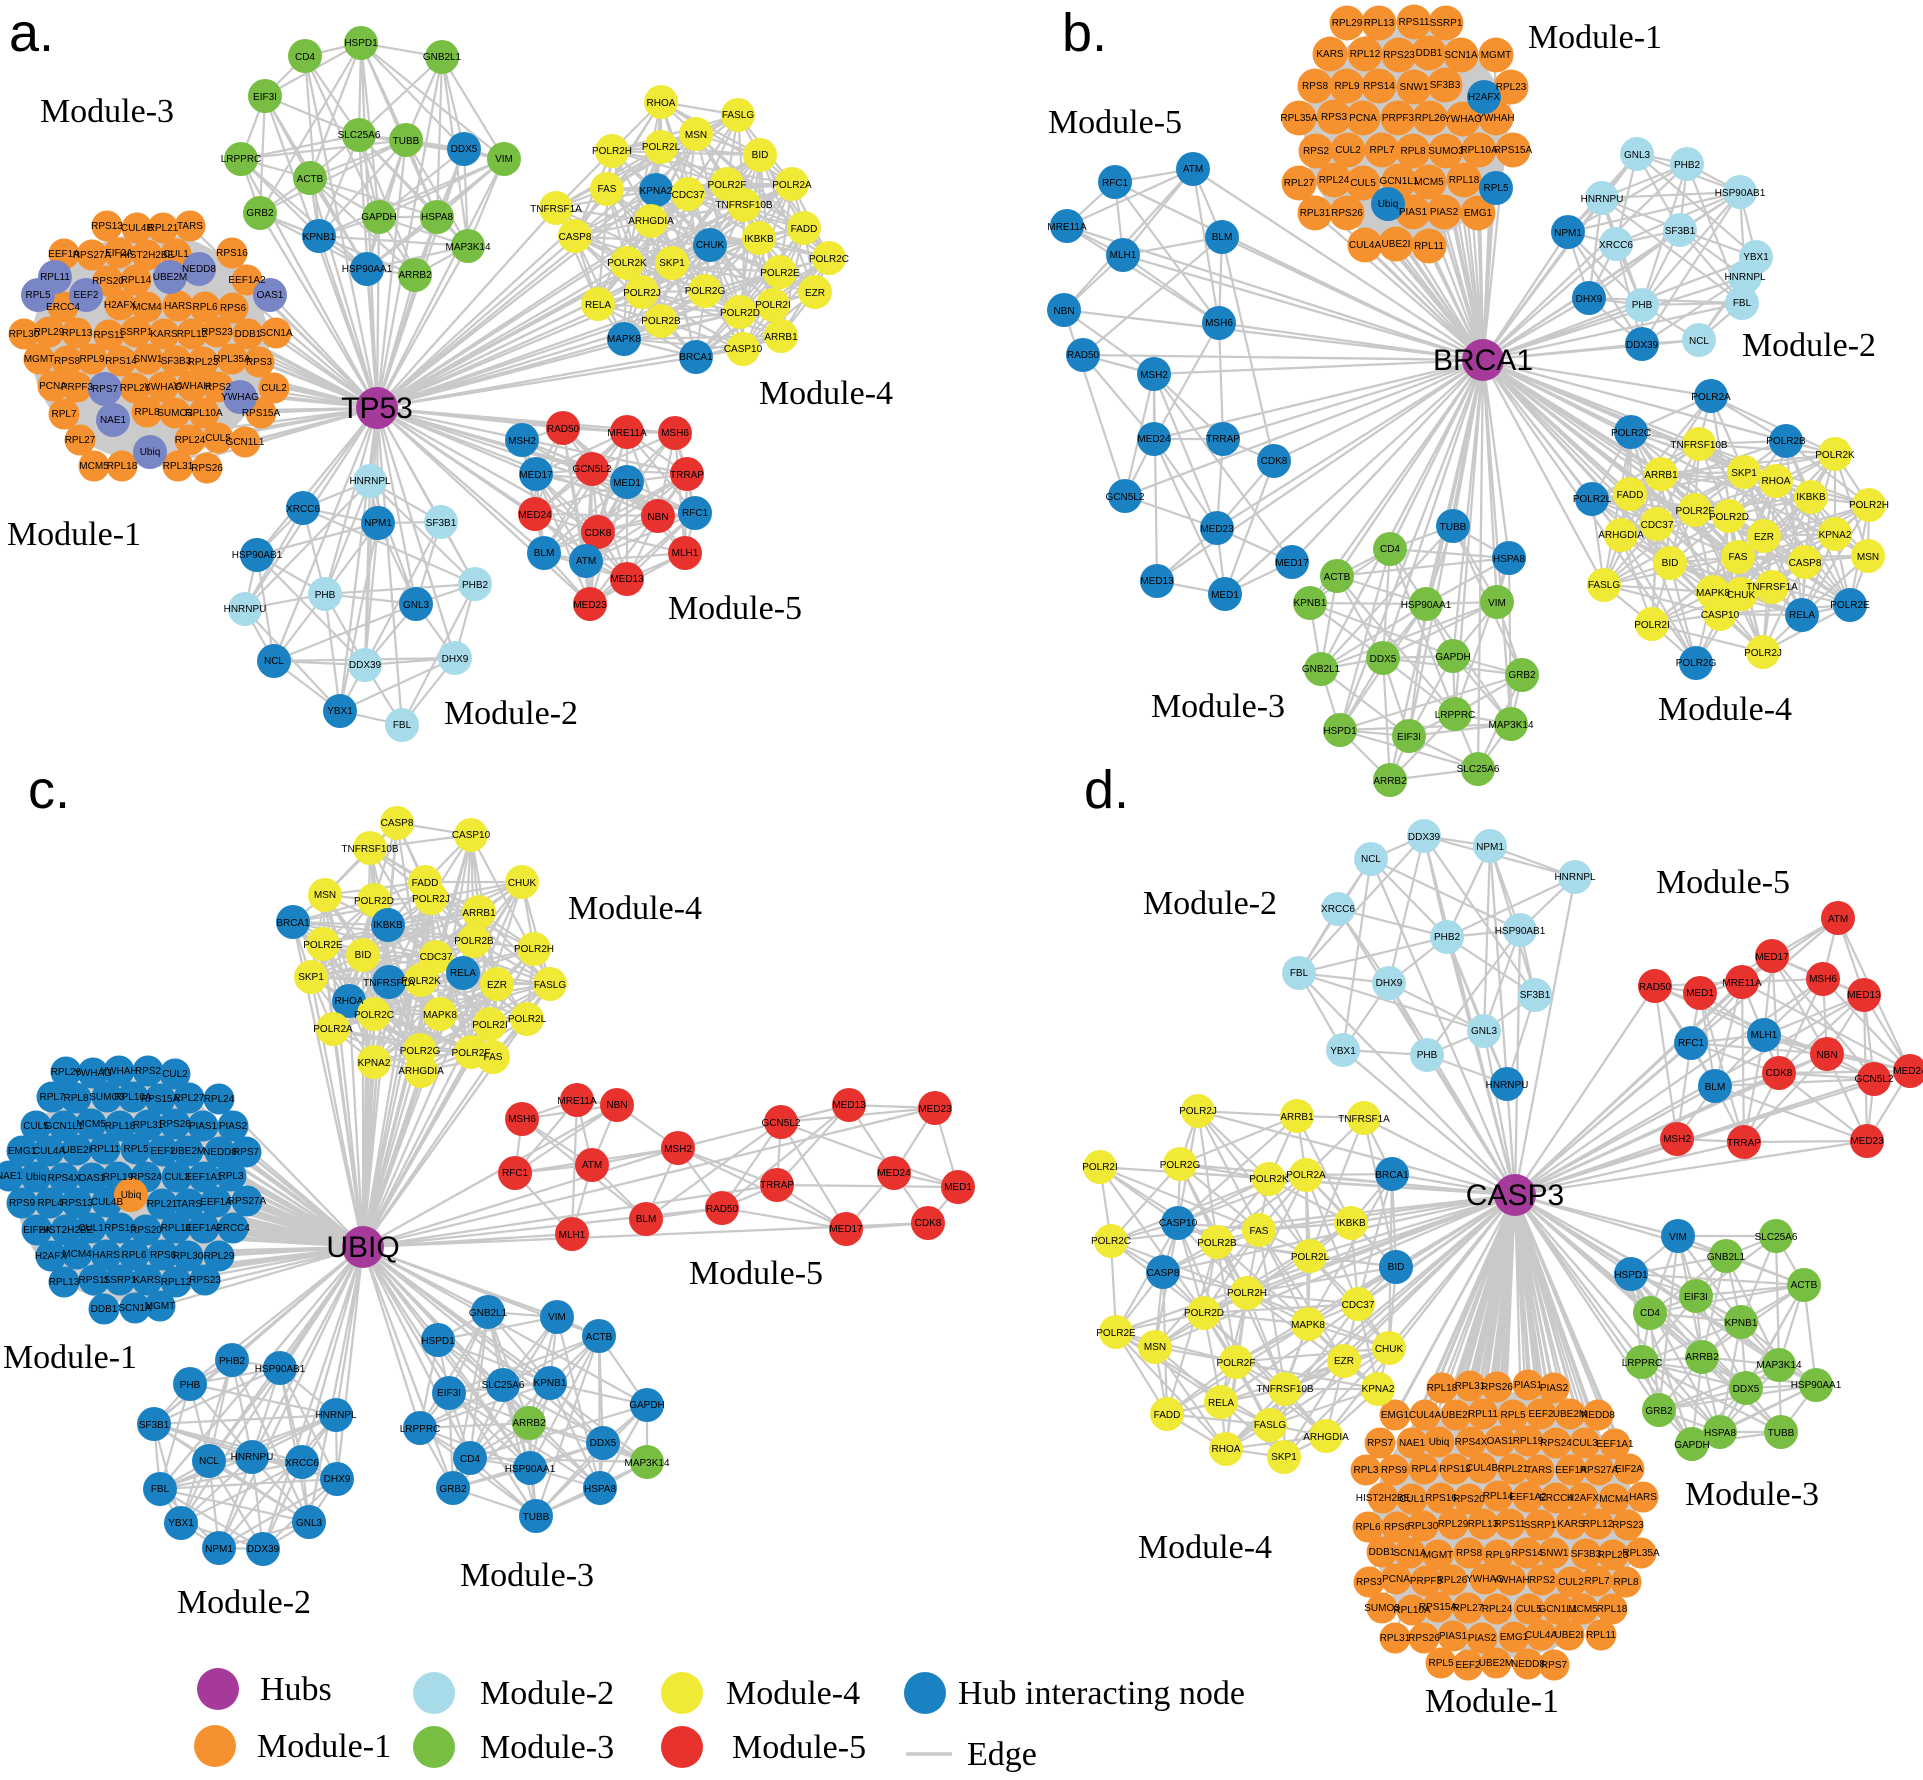  I want to click on svg-text: RHOA, so click(1776, 481).